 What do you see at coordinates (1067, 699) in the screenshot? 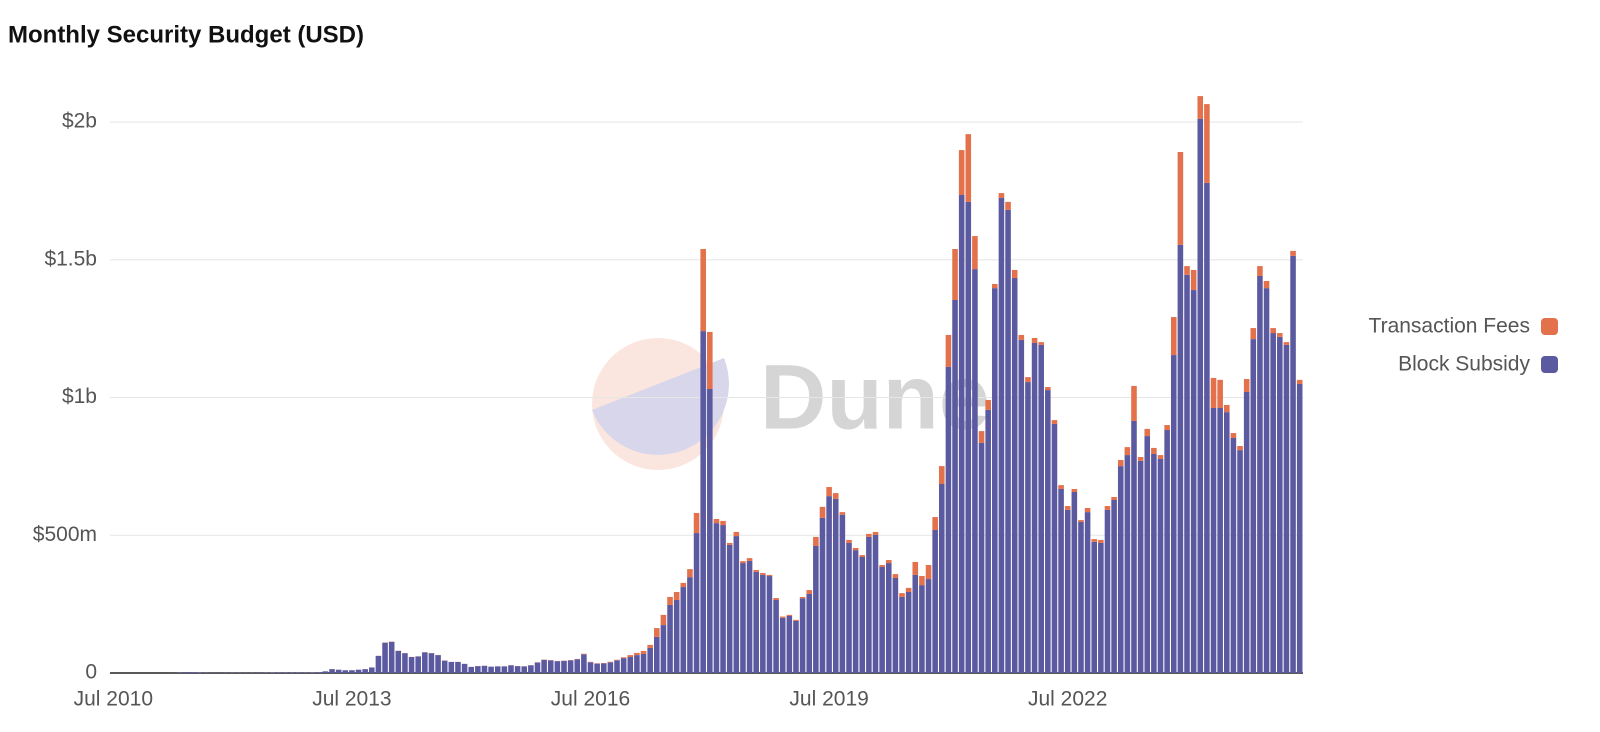
I see `x-tick-label: Jul 2022` at bounding box center [1067, 699].